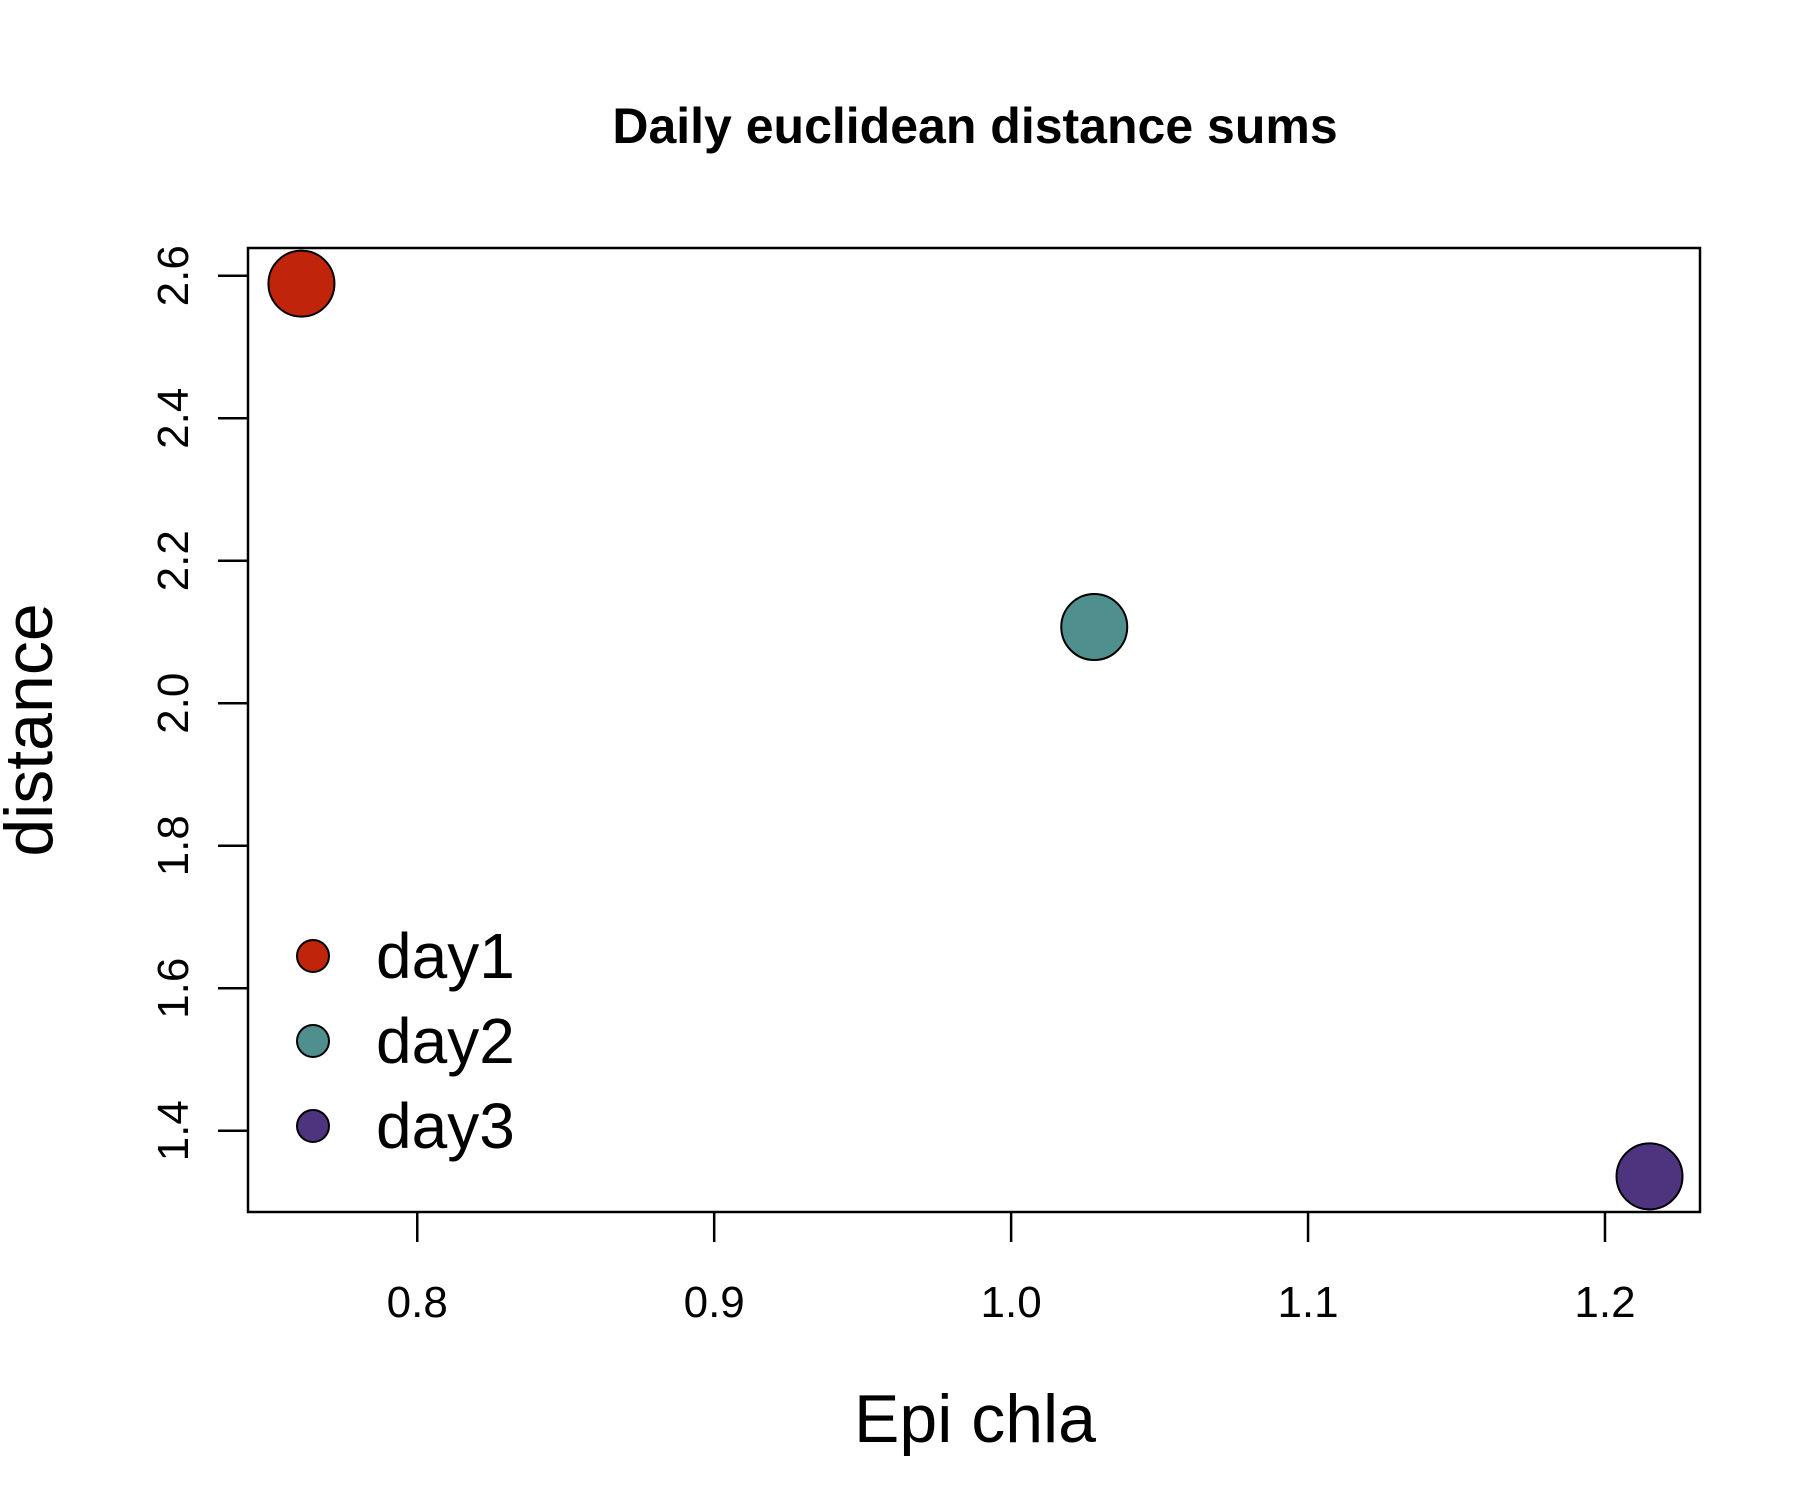  I want to click on x-axis: 0.8 0.9 1.0 1.1 1.2, so click(1011, 1269).